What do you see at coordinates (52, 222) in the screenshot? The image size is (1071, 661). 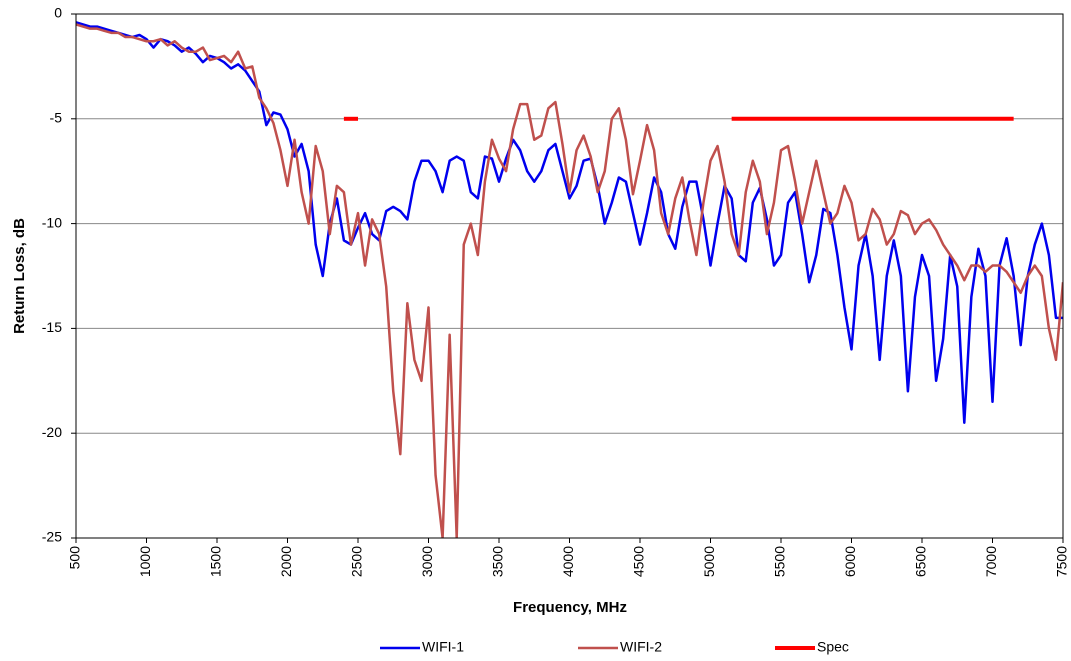 I see `y-tick-label: -10` at bounding box center [52, 222].